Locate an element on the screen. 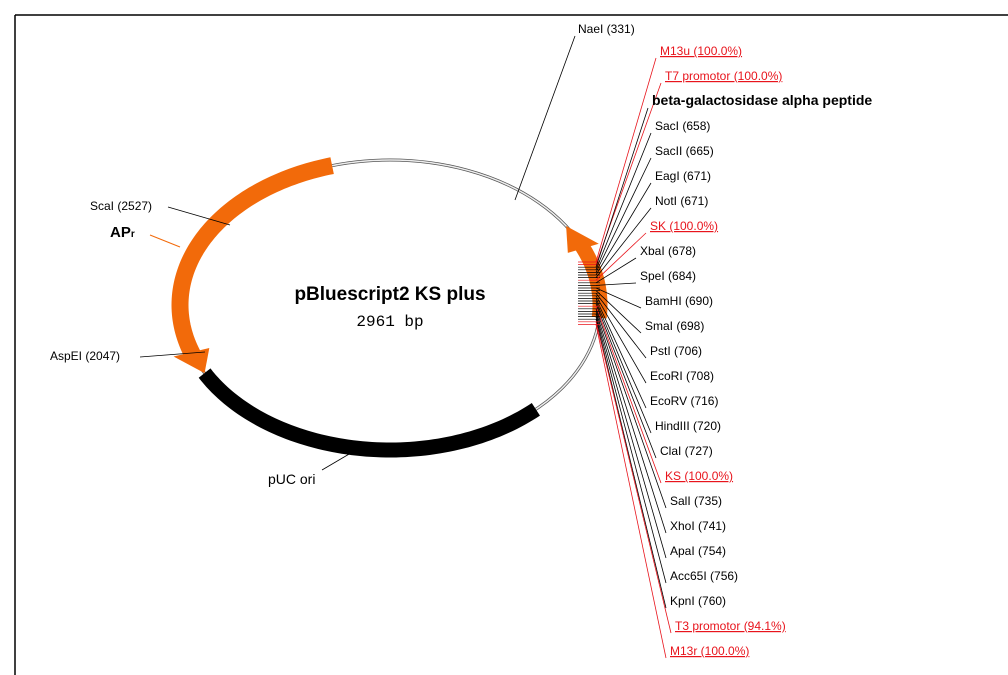  apr-arc is located at coordinates (252, 258).